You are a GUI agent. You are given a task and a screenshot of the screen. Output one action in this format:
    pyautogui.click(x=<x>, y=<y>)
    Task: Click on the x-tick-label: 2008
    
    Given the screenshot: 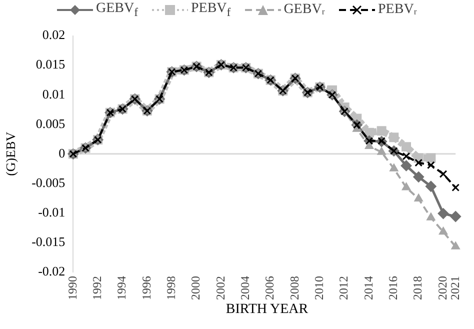 What is the action you would take?
    pyautogui.click(x=294, y=288)
    